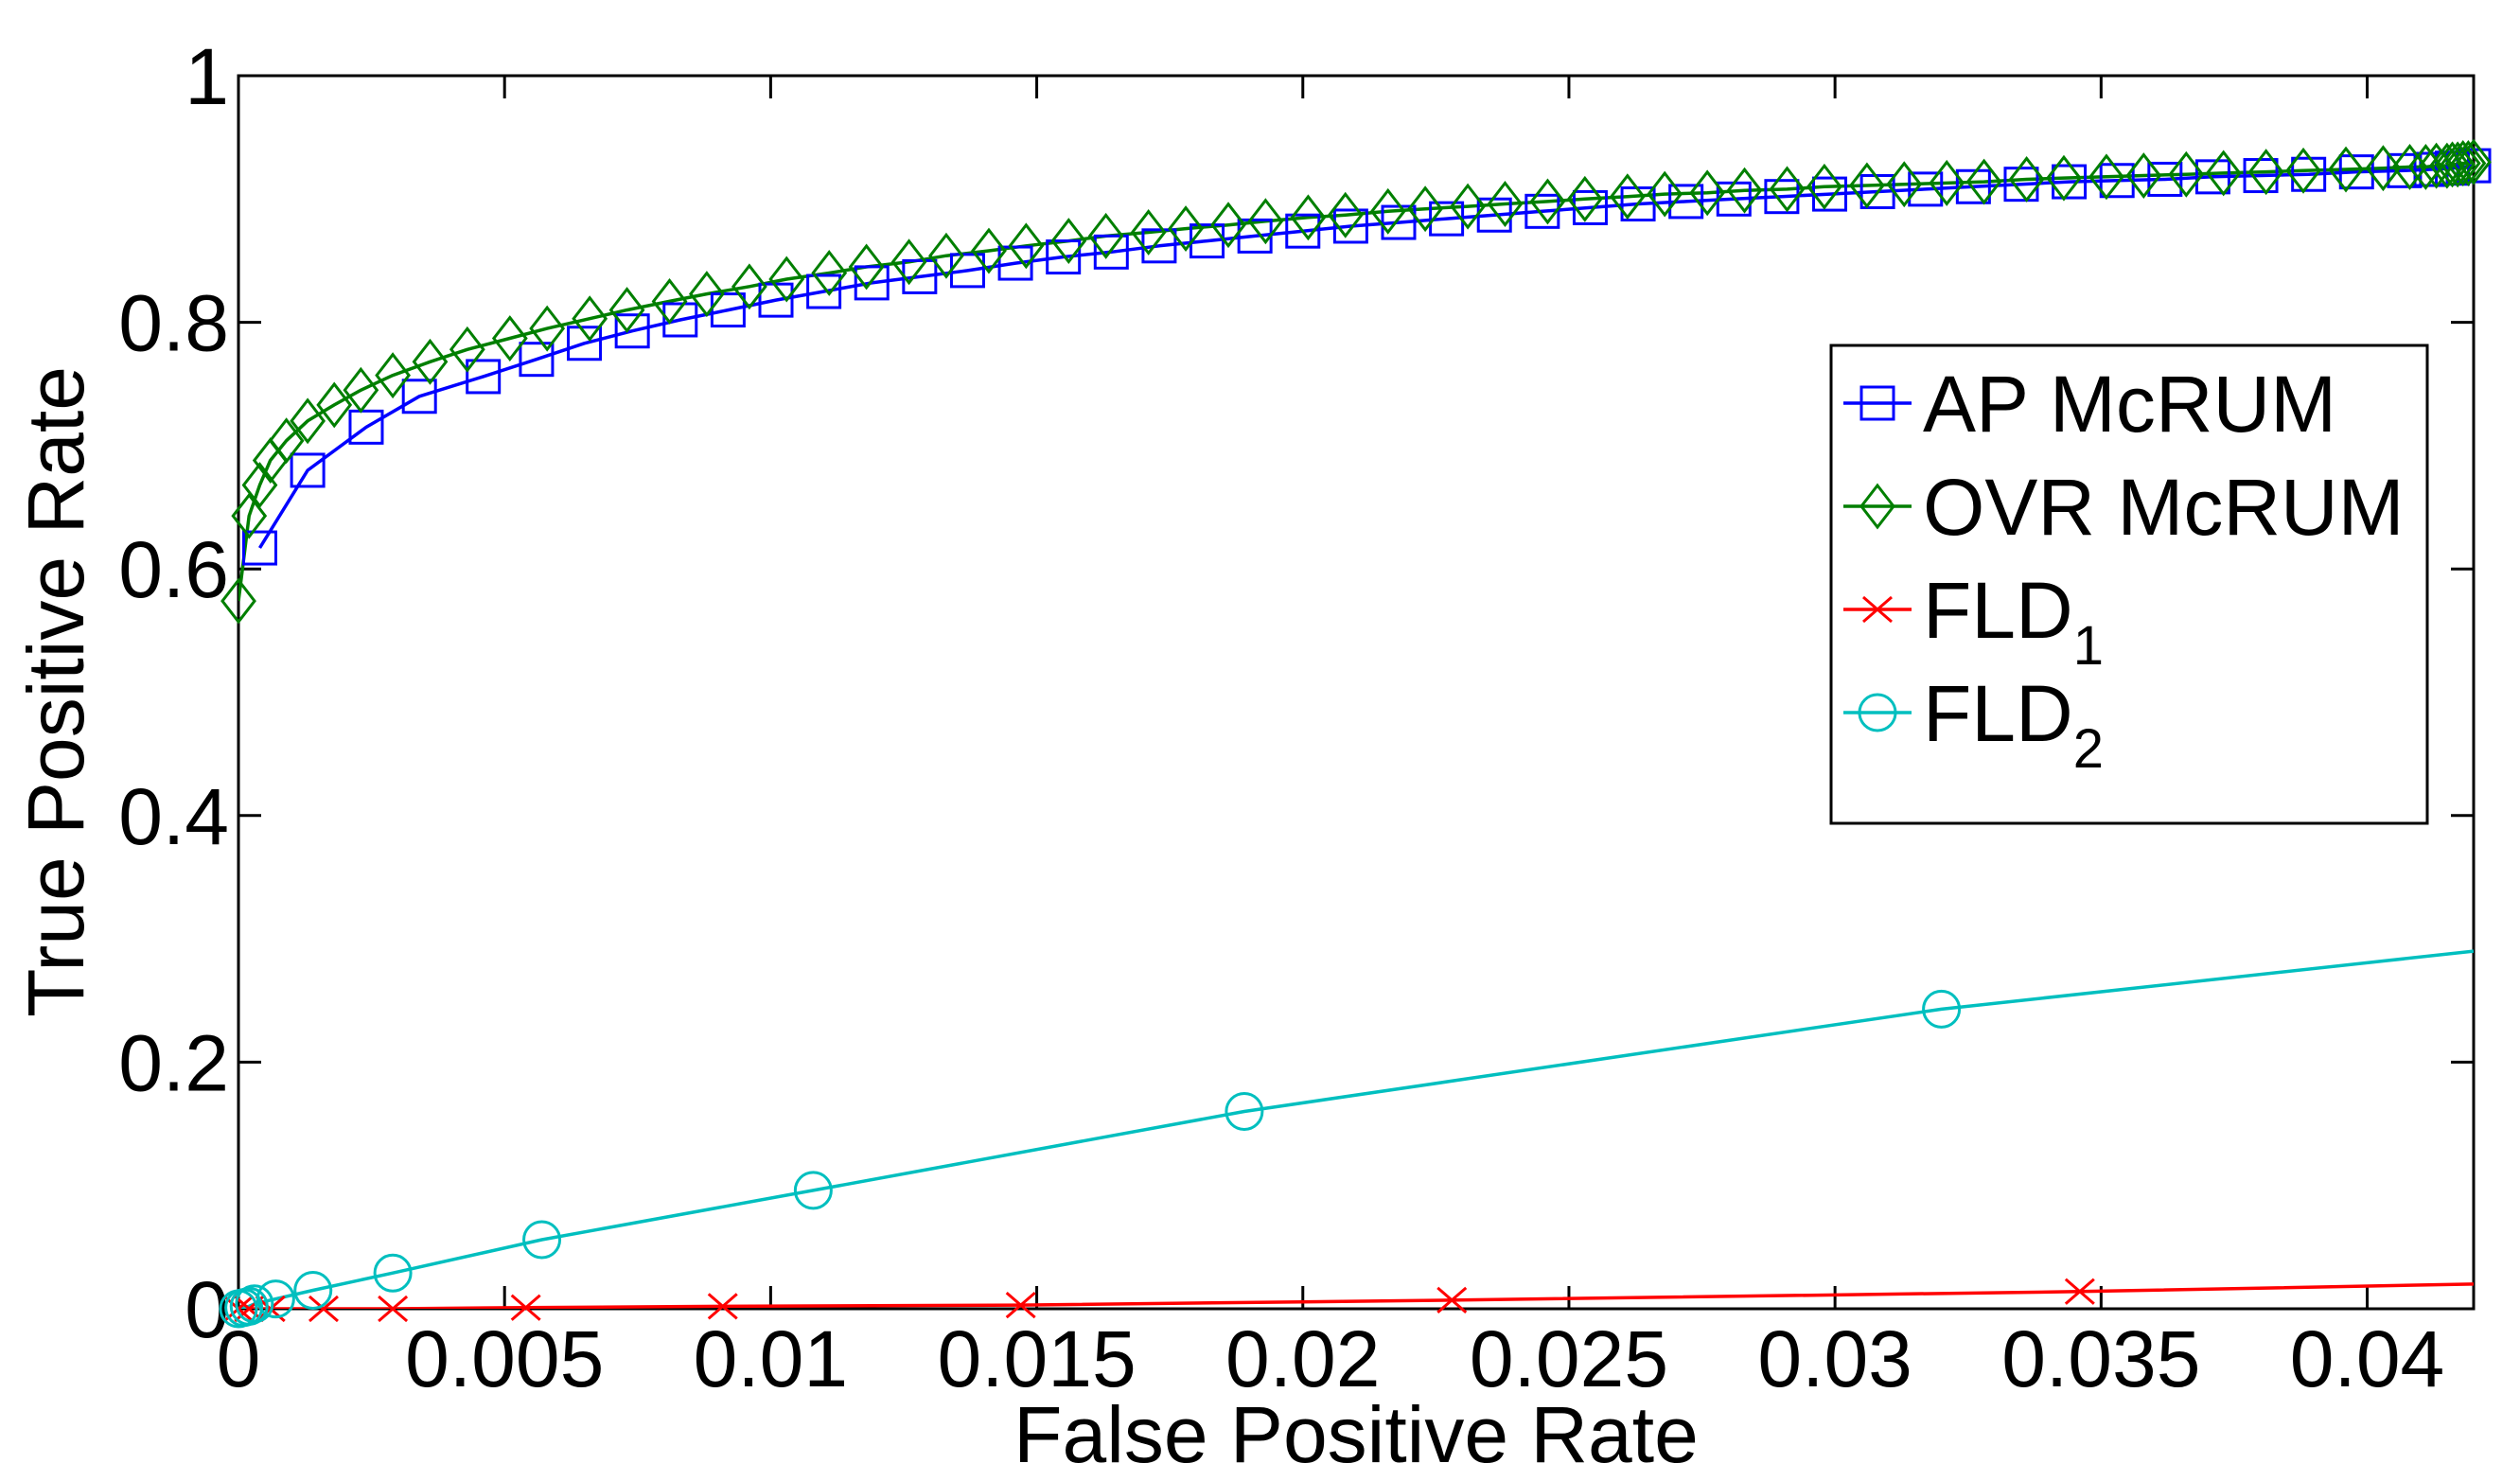 The image size is (2520, 1481). What do you see at coordinates (1877, 506) in the screenshot?
I see `legend-marker-ovr-mcrum` at bounding box center [1877, 506].